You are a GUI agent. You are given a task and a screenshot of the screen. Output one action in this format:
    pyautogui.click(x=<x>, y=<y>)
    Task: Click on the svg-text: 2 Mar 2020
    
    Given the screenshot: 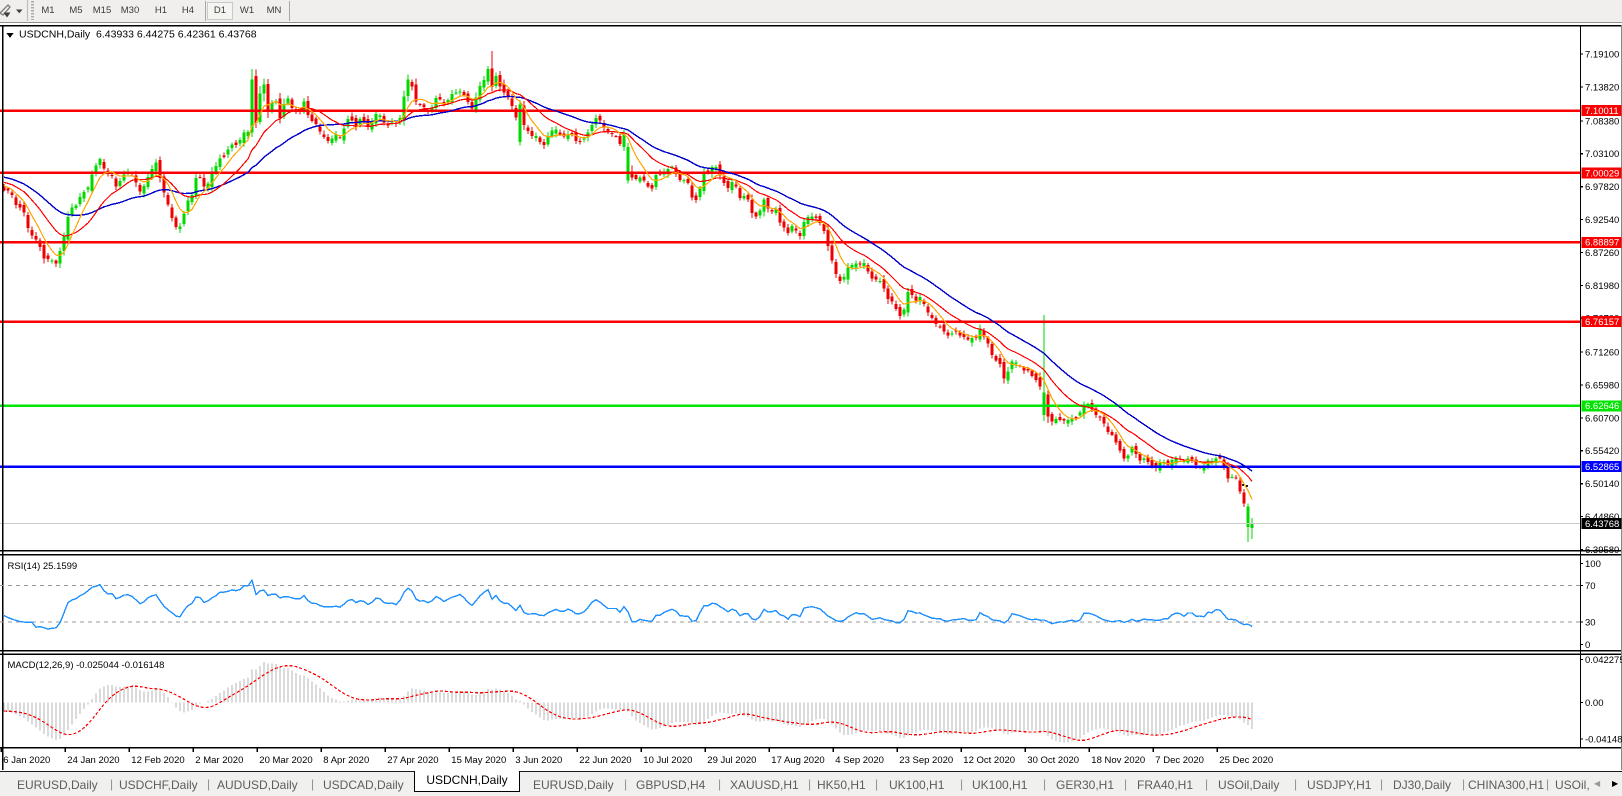 What is the action you would take?
    pyautogui.click(x=219, y=760)
    